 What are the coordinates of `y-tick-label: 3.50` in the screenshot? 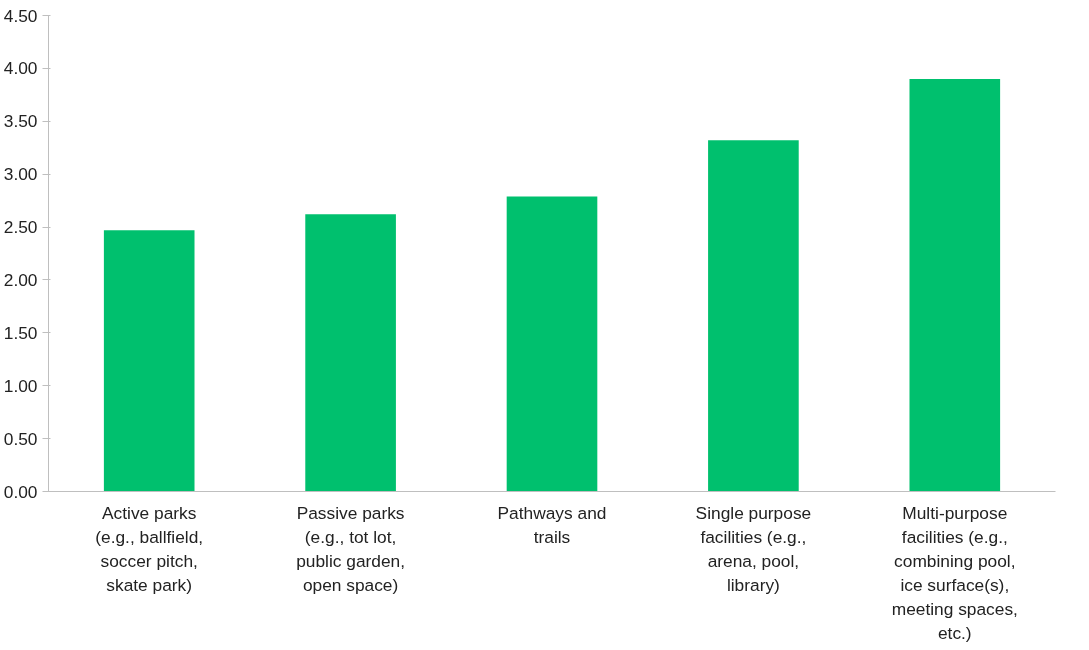 It's located at (20, 121).